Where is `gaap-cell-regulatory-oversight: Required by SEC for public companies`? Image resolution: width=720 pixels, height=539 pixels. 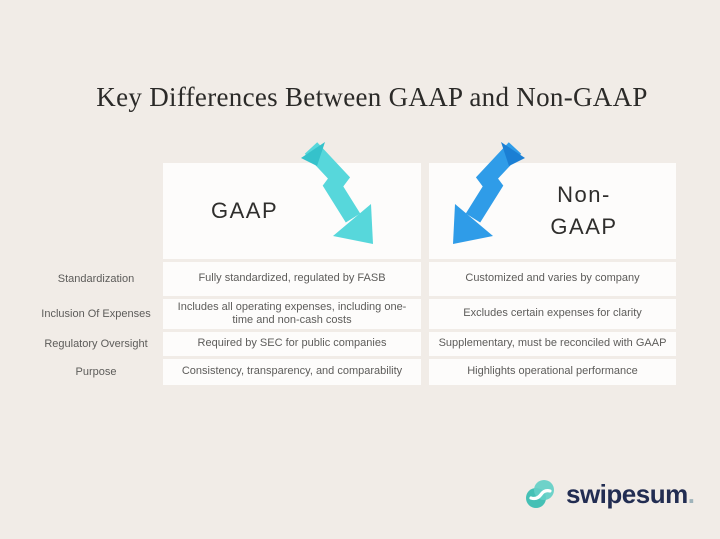 gaap-cell-regulatory-oversight: Required by SEC for public companies is located at coordinates (292, 344).